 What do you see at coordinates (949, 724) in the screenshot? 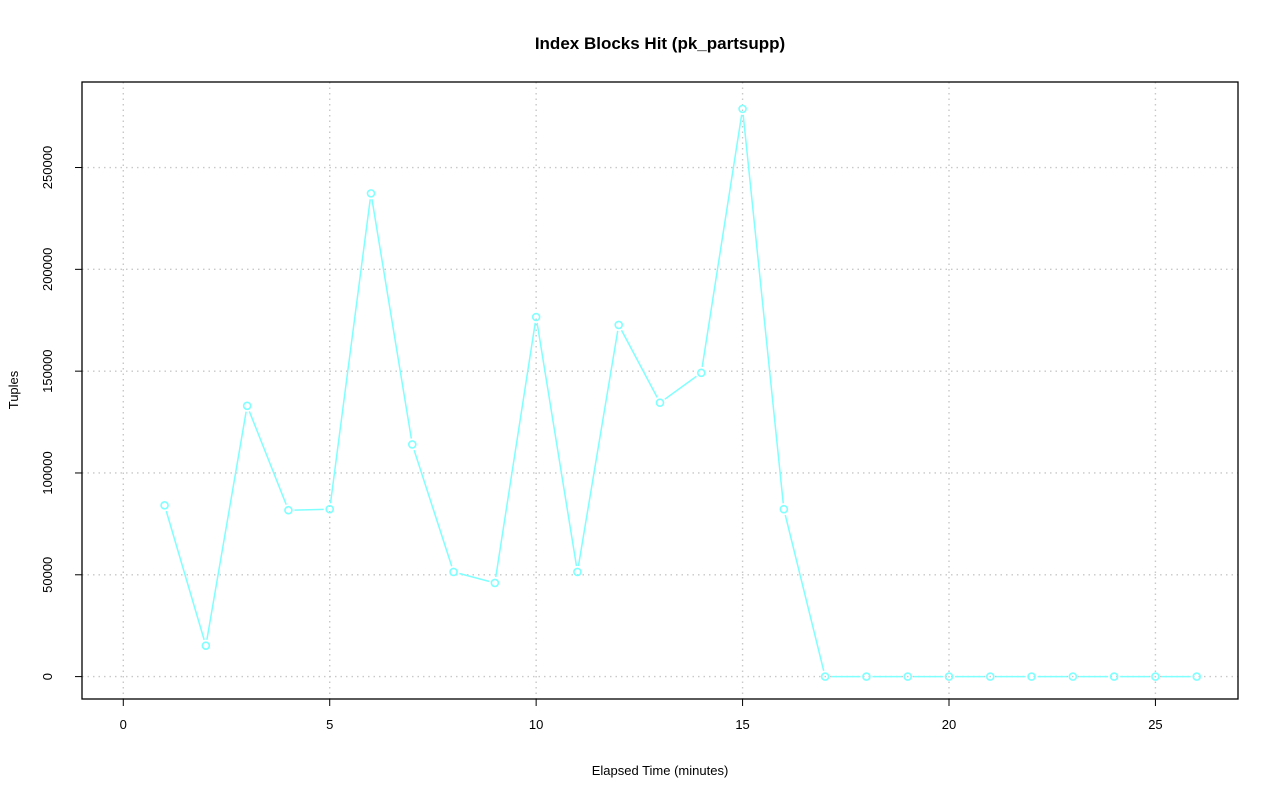
I see `x-tick-label: 20` at bounding box center [949, 724].